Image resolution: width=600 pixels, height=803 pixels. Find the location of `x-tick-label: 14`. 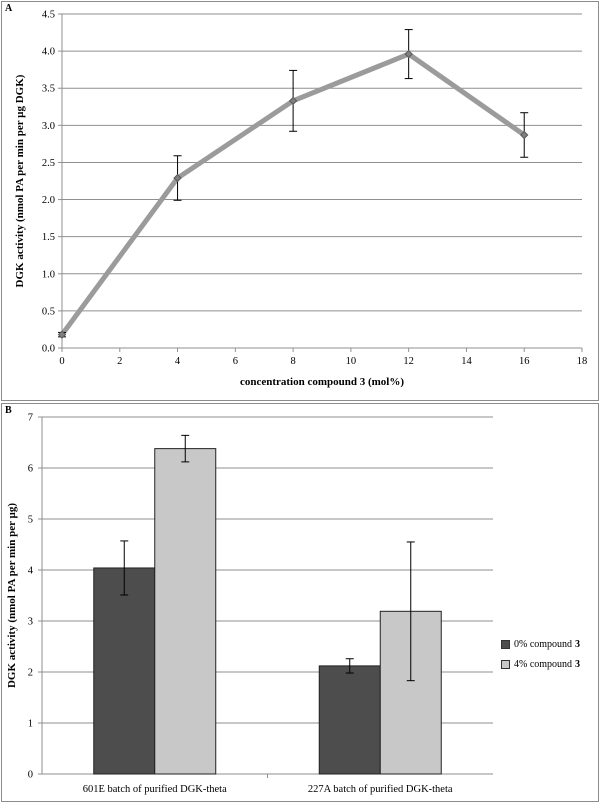

x-tick-label: 14 is located at coordinates (466, 361).